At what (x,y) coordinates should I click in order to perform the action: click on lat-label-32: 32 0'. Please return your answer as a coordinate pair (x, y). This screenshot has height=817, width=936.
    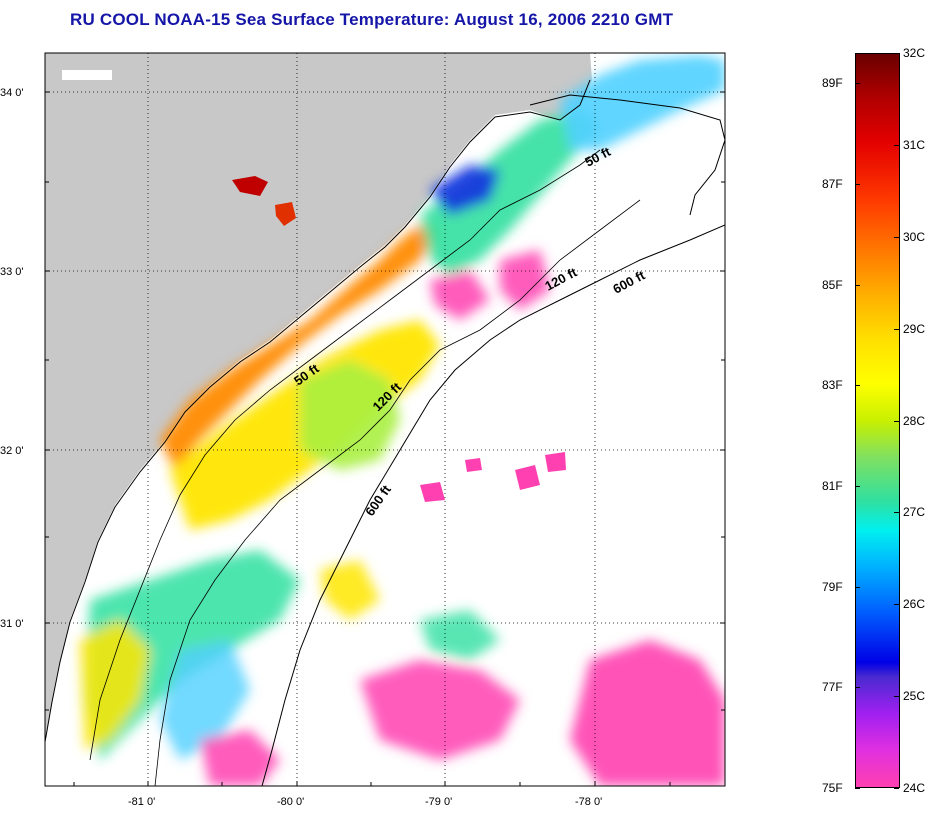
    Looking at the image, I should click on (12, 451).